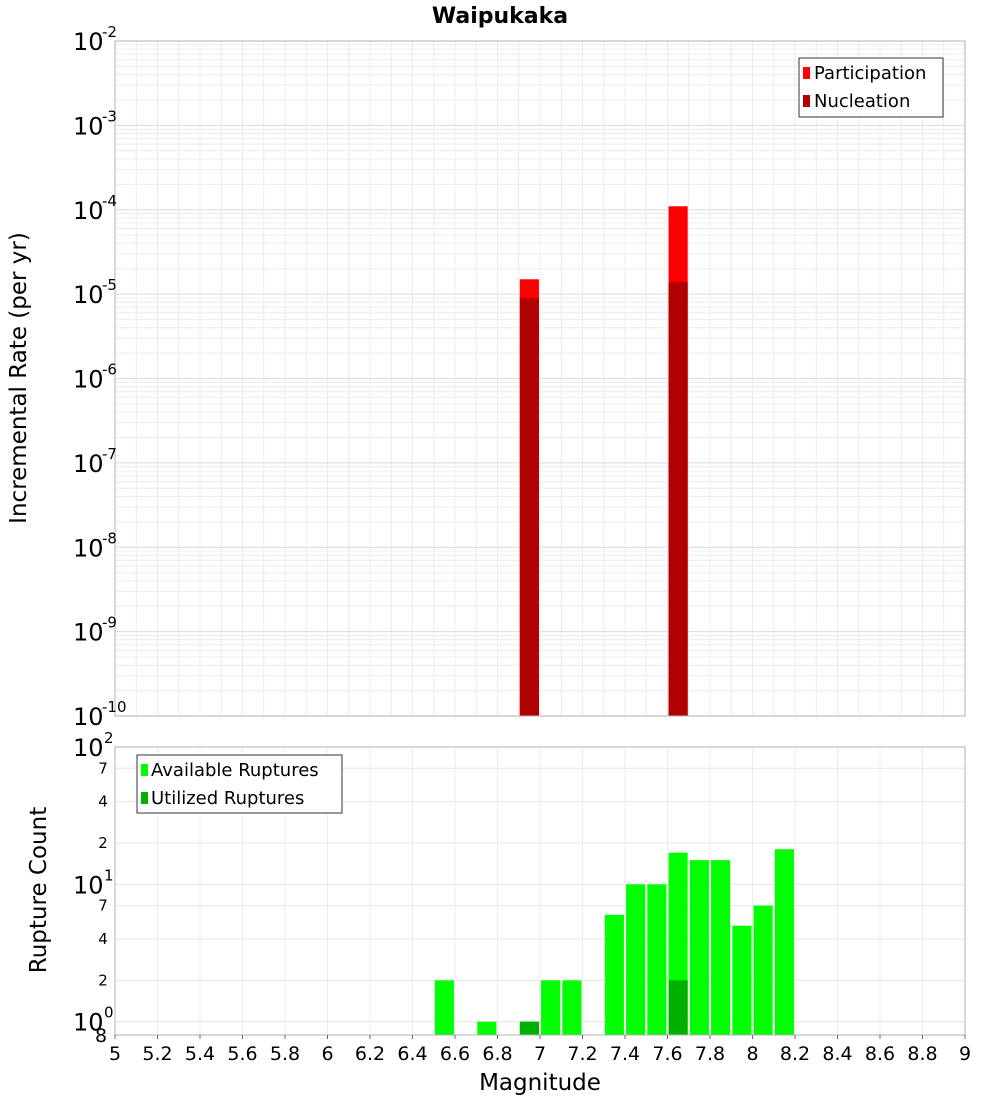  Describe the element at coordinates (540, 1083) in the screenshot. I see `x-axis-label: Magnitude` at that location.